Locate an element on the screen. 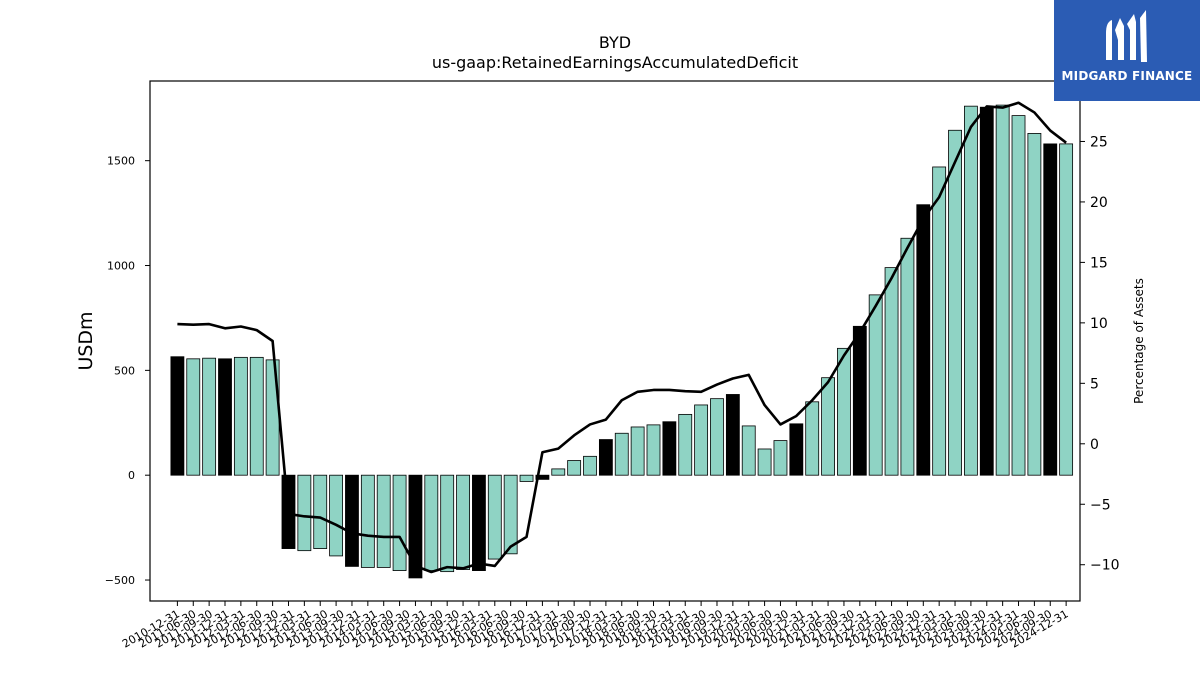 This screenshot has width=1200, height=675. y2-tick-label: −5 is located at coordinates (1100, 505).